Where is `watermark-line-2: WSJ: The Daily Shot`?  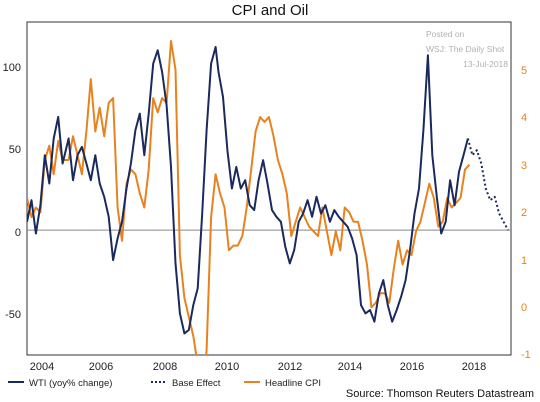
watermark-line-2: WSJ: The Daily Shot is located at coordinates (465, 49).